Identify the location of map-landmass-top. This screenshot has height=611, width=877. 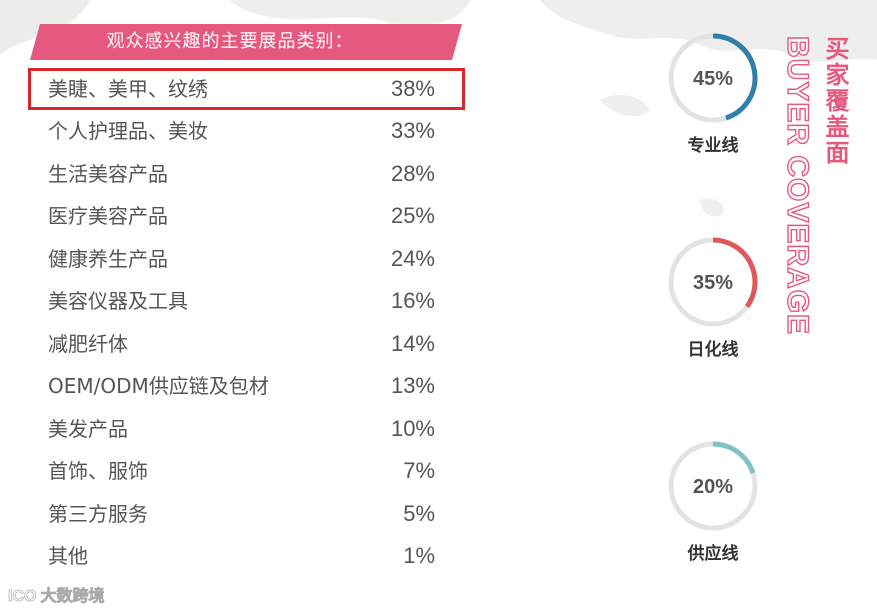
(350, 12).